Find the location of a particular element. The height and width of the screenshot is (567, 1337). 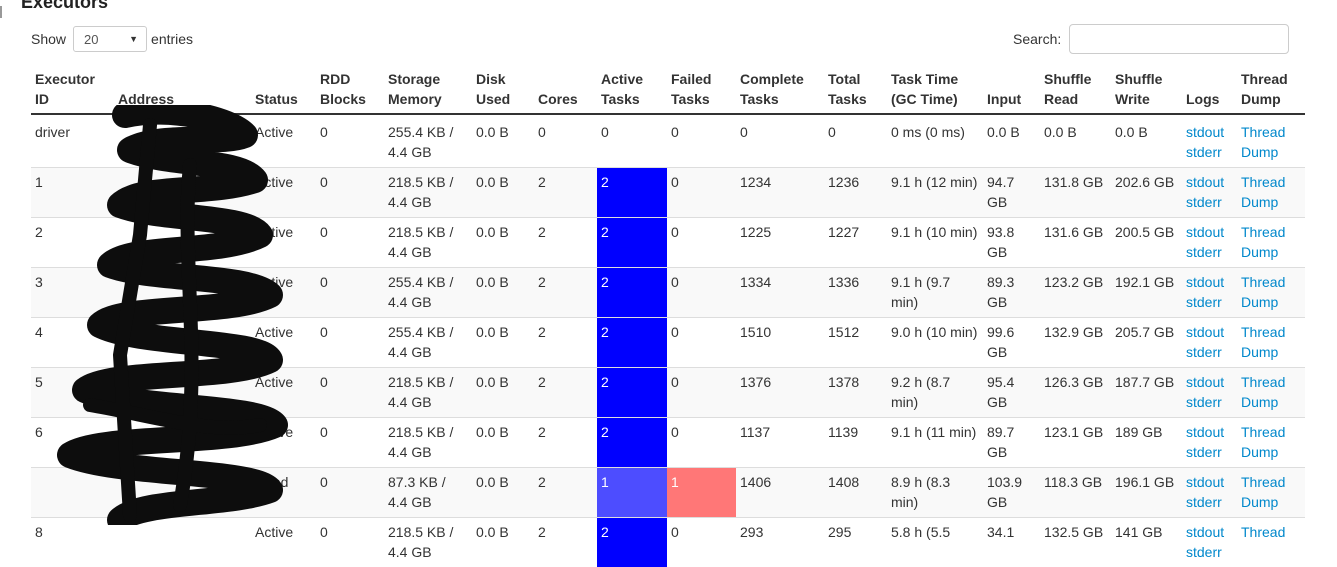

total-tasks-cell: 1336 is located at coordinates (855, 293).